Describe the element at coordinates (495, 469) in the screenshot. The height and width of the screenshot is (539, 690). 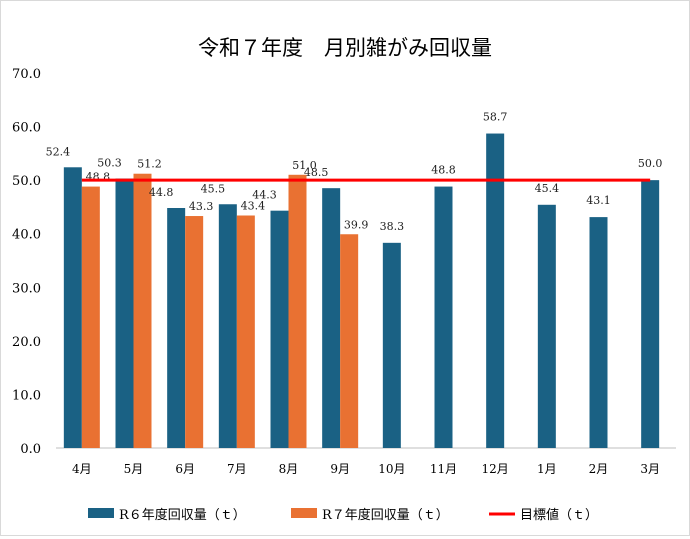
I see `x-tick-label: 12月` at that location.